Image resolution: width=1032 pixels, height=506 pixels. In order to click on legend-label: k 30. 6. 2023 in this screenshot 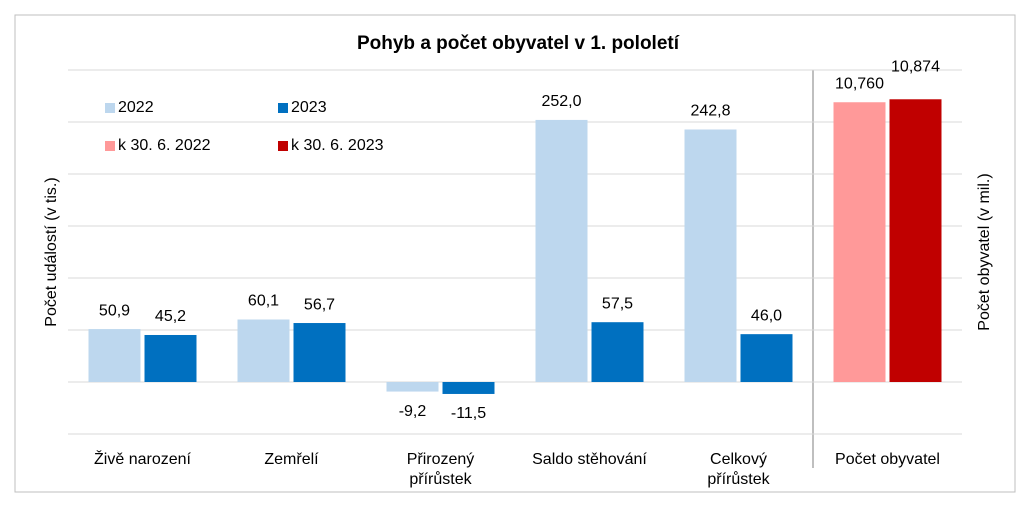, I will do `click(337, 145)`.